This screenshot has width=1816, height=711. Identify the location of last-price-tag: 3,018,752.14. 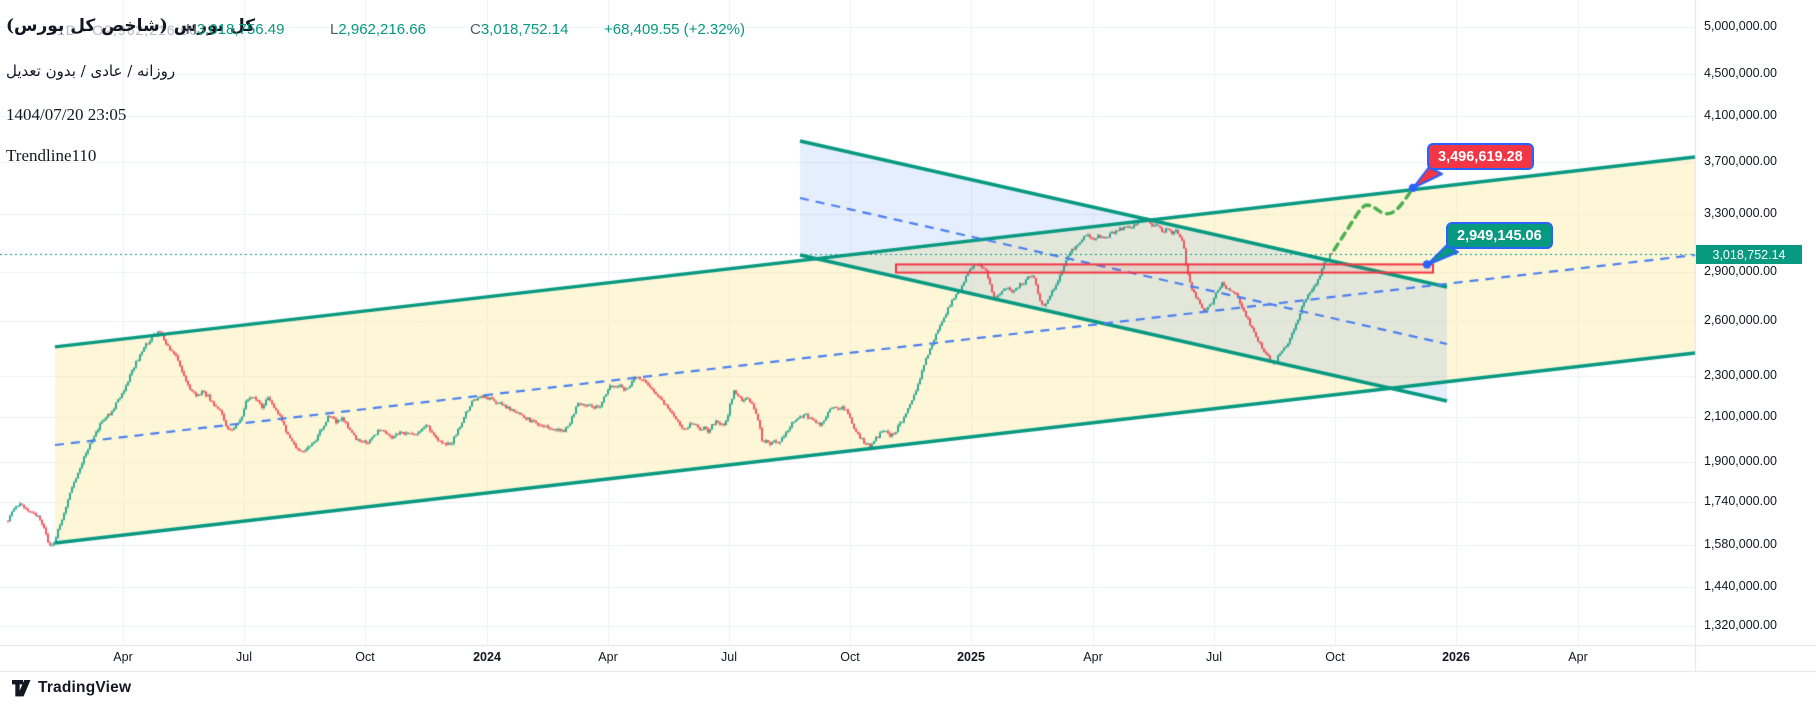
(1749, 254).